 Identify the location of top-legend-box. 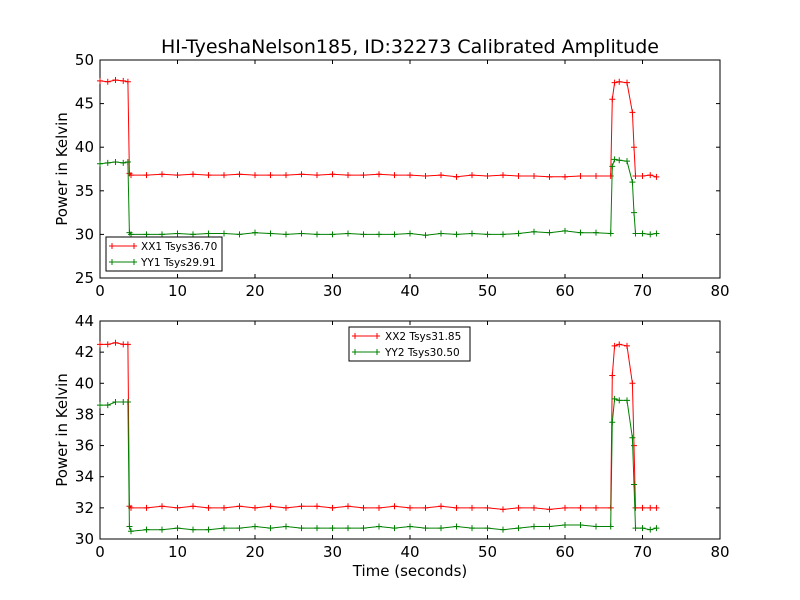
(164, 254).